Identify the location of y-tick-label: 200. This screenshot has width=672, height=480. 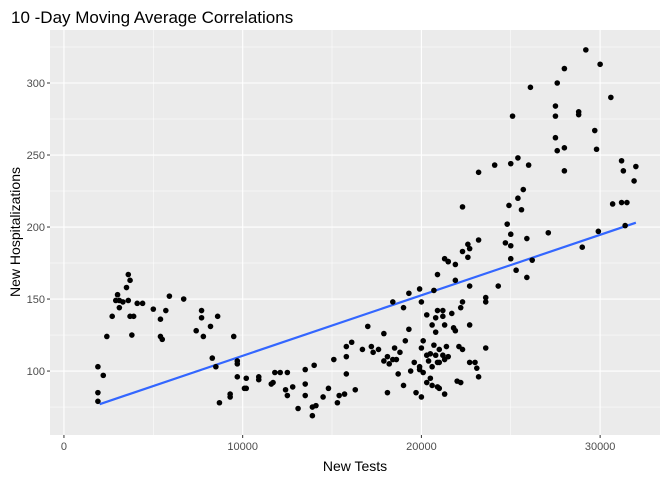
(36, 228).